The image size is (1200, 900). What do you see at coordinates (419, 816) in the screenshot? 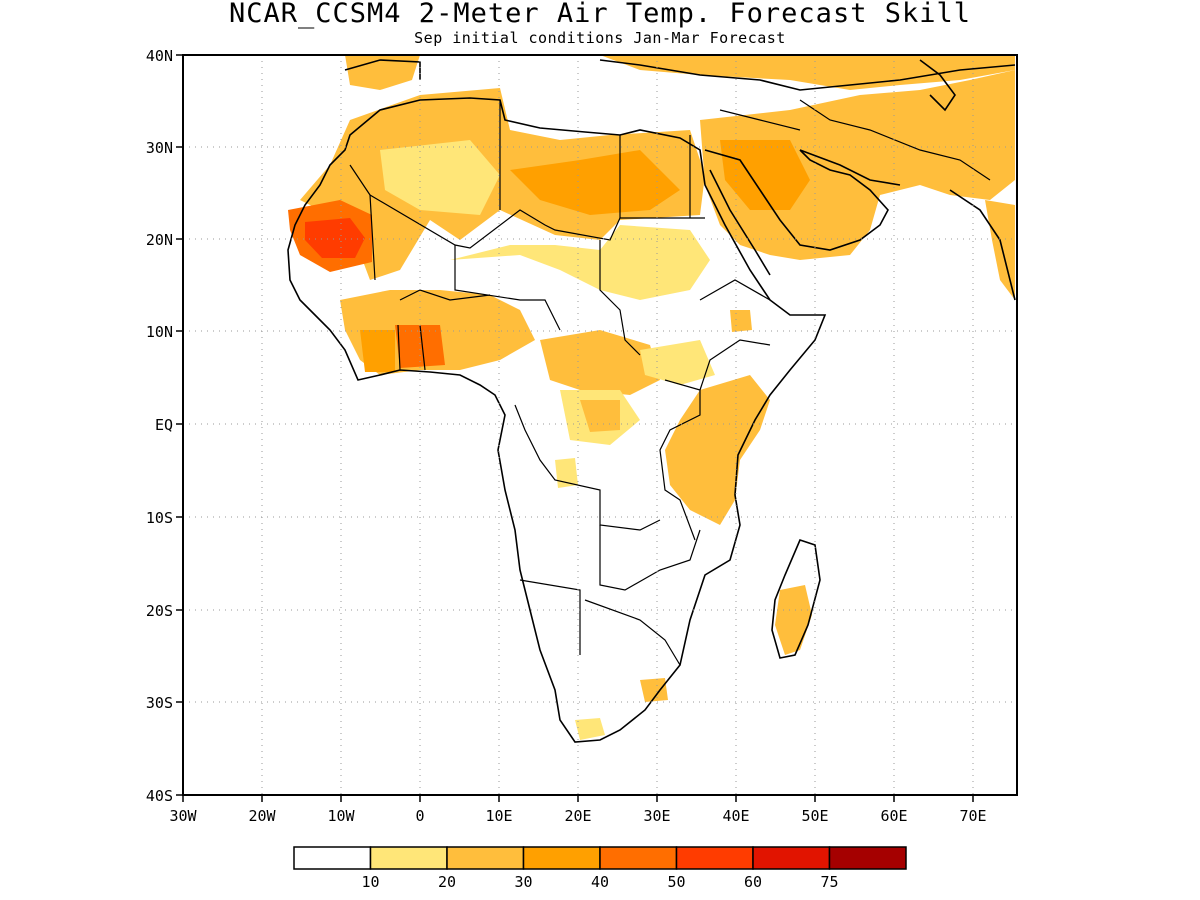
I see `lon-label: 0` at bounding box center [419, 816].